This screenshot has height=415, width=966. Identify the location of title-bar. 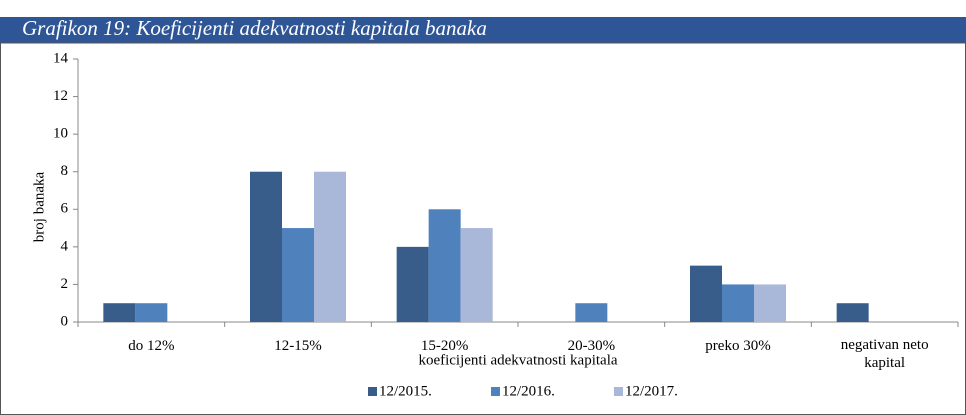
(483, 30).